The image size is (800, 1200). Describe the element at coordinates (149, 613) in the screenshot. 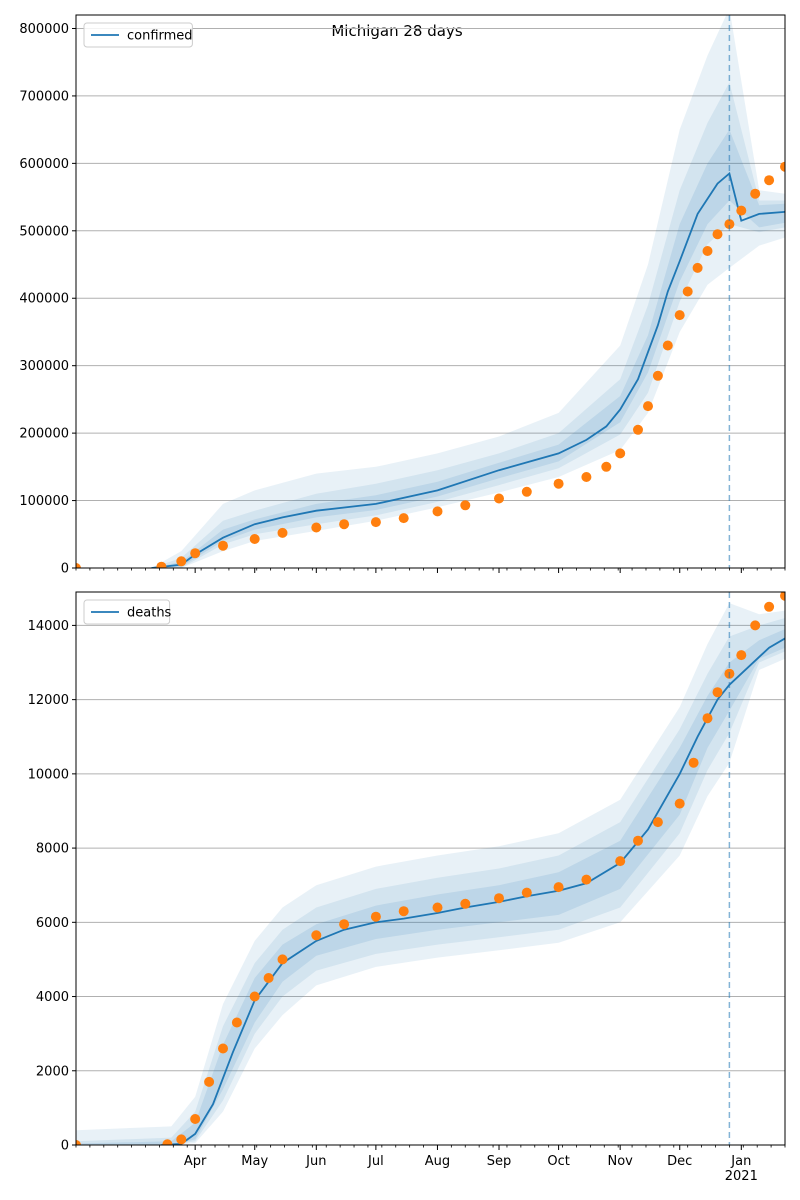

I see `legend-label: deaths` at that location.